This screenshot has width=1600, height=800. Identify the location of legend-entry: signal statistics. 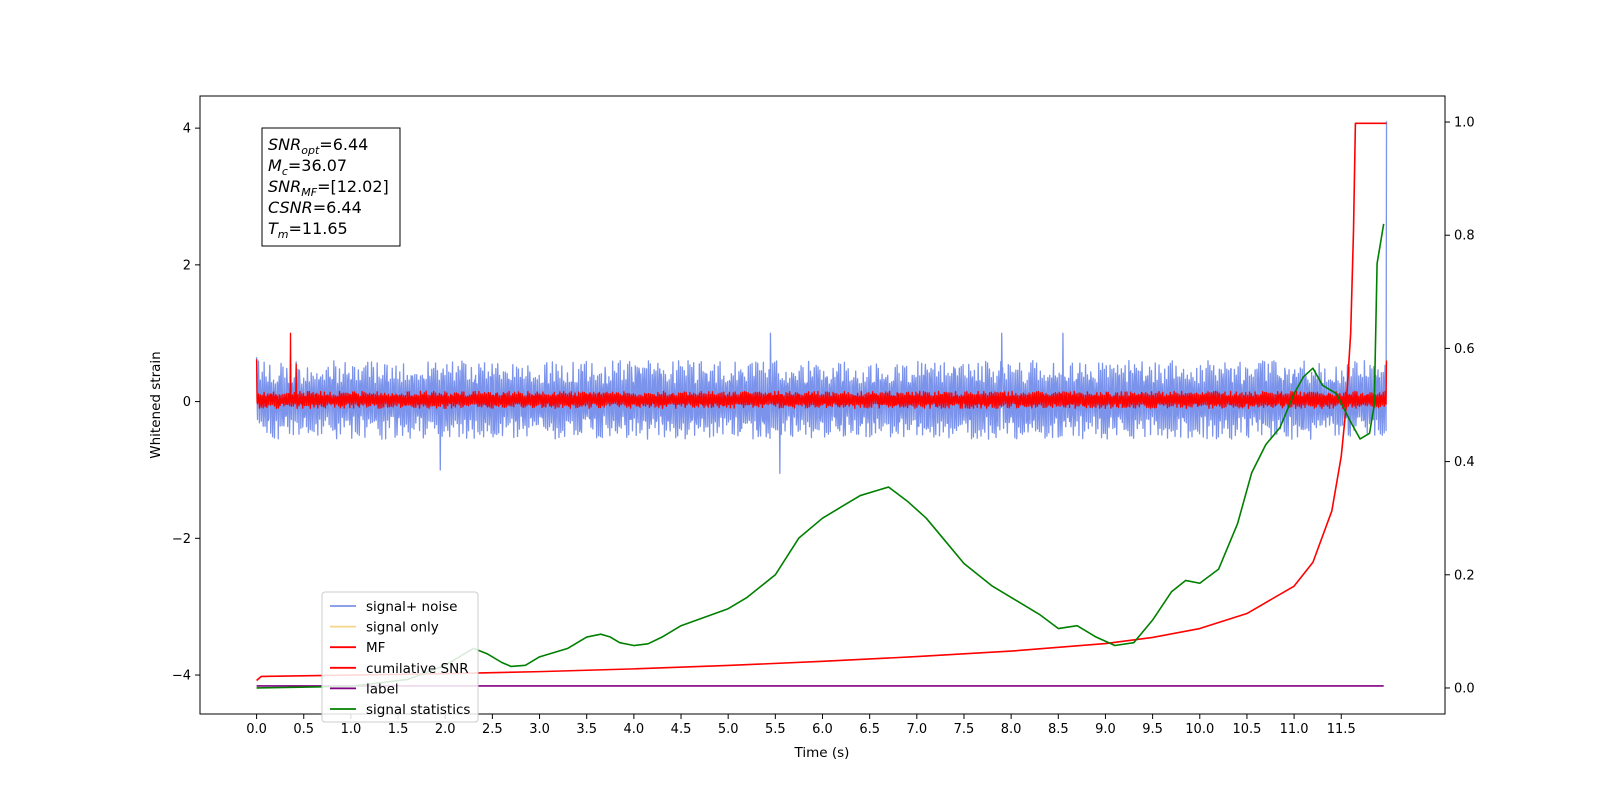
(400, 710).